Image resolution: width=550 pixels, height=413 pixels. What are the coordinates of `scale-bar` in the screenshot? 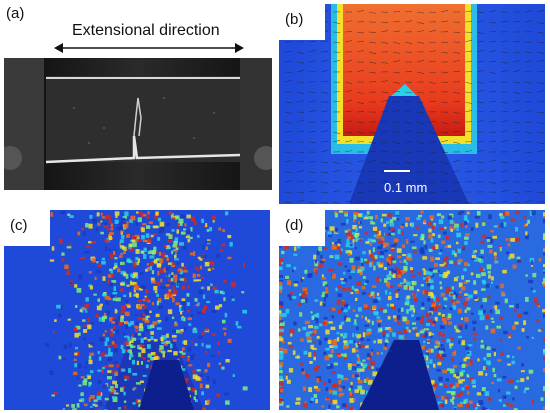 It's located at (397, 171).